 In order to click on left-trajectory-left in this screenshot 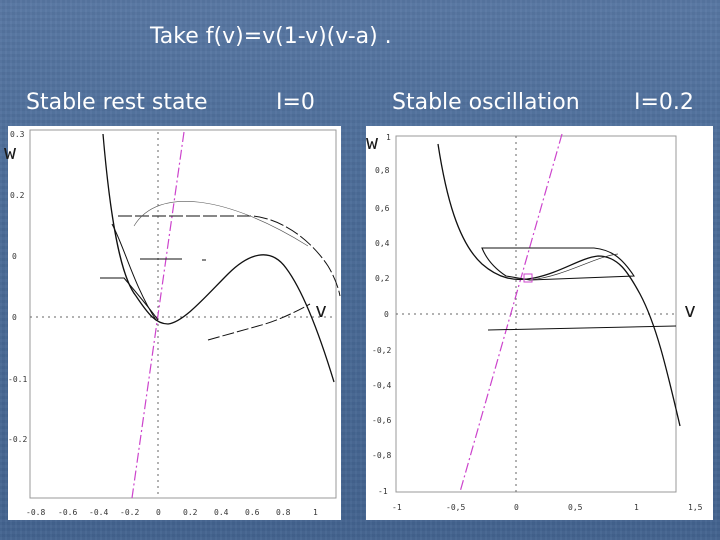, I will do `click(134, 272)`.